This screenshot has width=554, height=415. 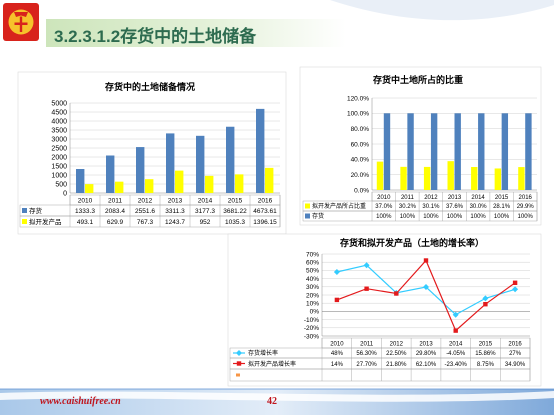 What do you see at coordinates (311, 320) in the screenshot?
I see `chart3-ytick-label: -10%` at bounding box center [311, 320].